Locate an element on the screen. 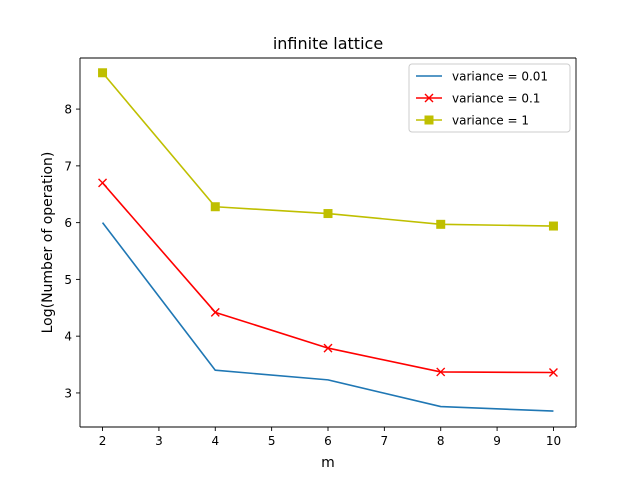  x-axis-label: m is located at coordinates (328, 463).